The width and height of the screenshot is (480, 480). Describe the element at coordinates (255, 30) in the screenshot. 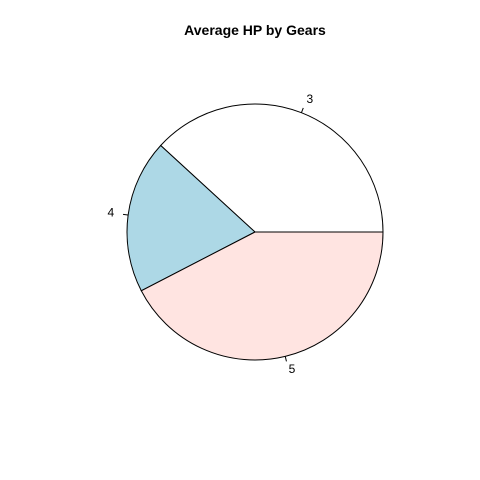

I see `chart-title: Average HP by Gears` at that location.